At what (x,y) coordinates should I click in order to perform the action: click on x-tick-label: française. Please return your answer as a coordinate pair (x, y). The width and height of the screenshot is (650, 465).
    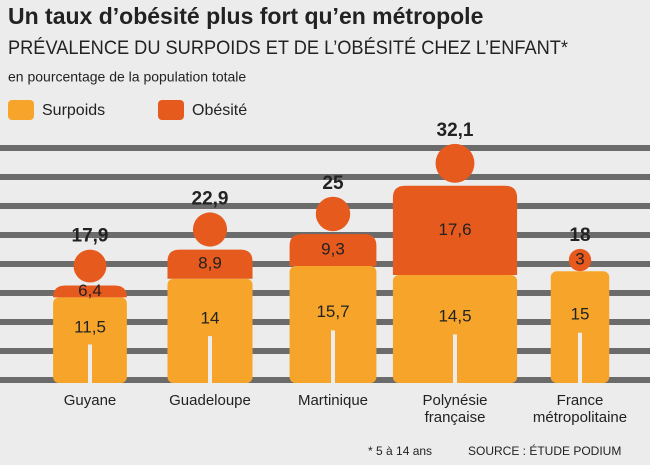
    Looking at the image, I should click on (455, 417).